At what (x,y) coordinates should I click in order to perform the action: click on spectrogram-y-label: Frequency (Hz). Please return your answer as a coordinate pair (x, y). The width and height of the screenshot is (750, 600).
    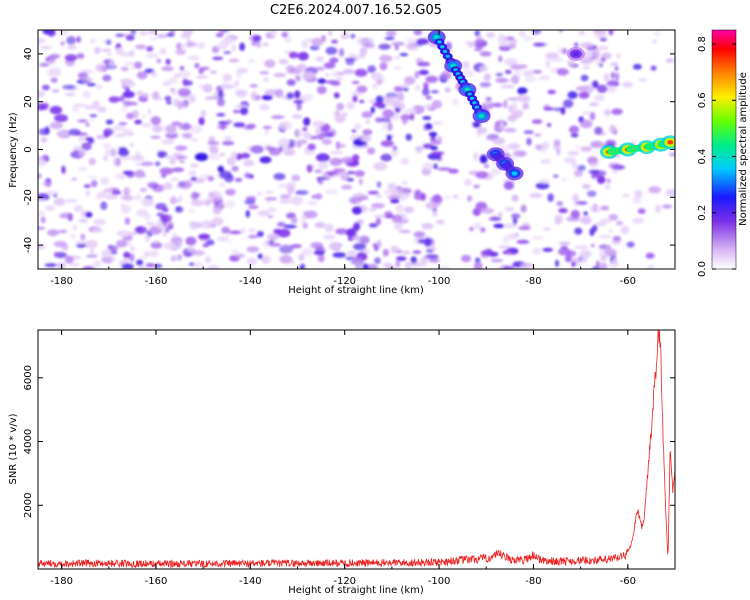
    Looking at the image, I should click on (13, 150).